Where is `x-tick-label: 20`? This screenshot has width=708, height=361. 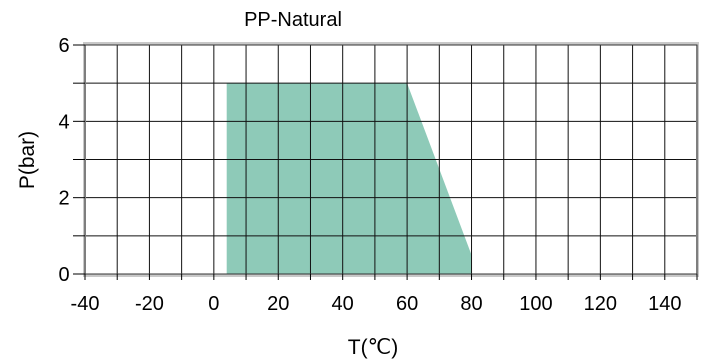
x-tick-label: 20 is located at coordinates (278, 304).